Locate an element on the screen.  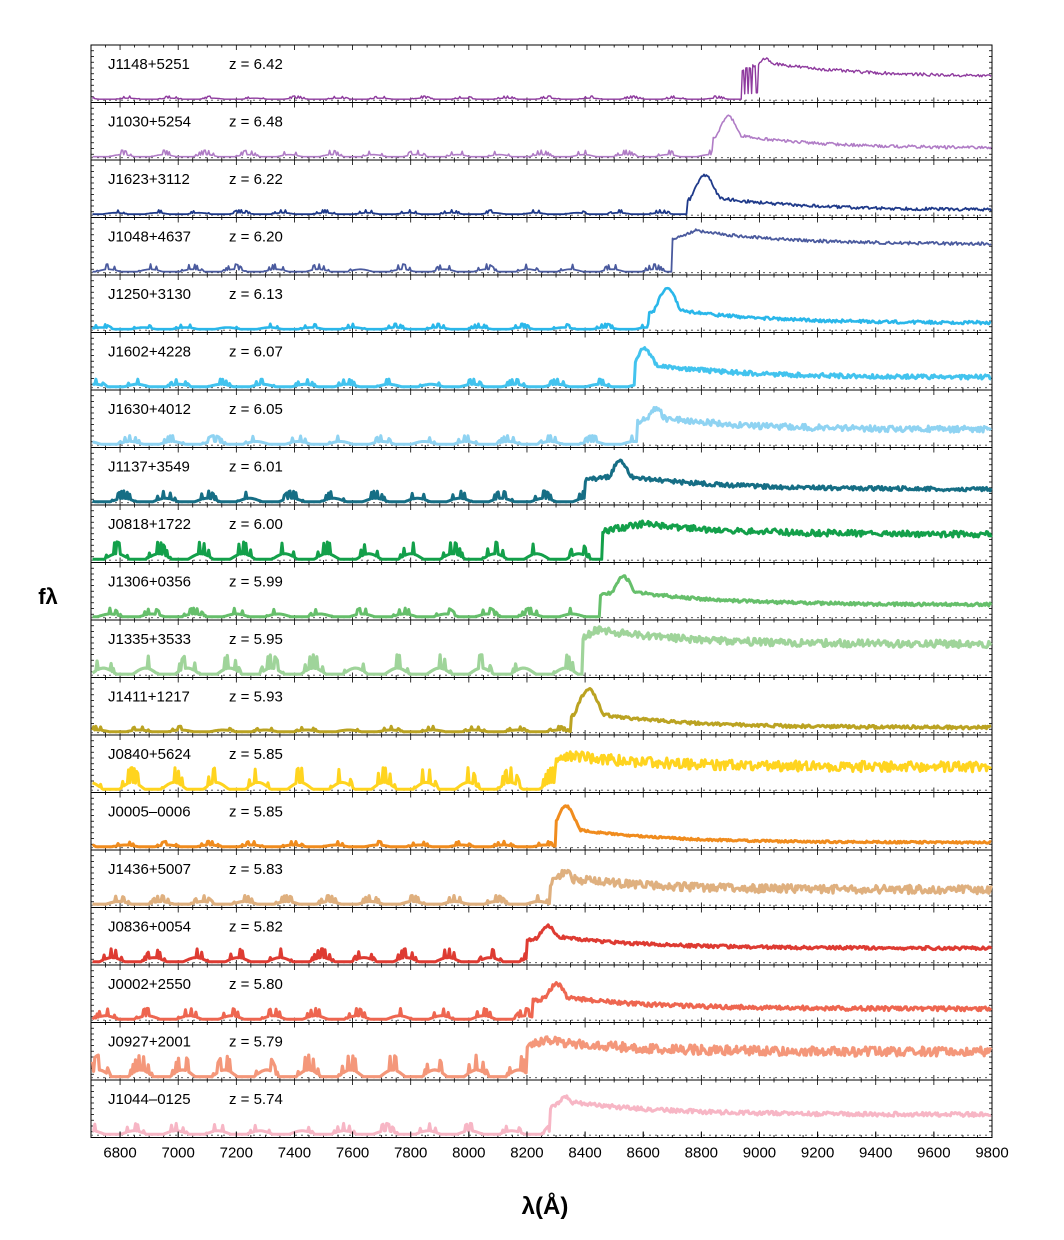
quasar-name-label: J0818+1722 is located at coordinates (149, 524).